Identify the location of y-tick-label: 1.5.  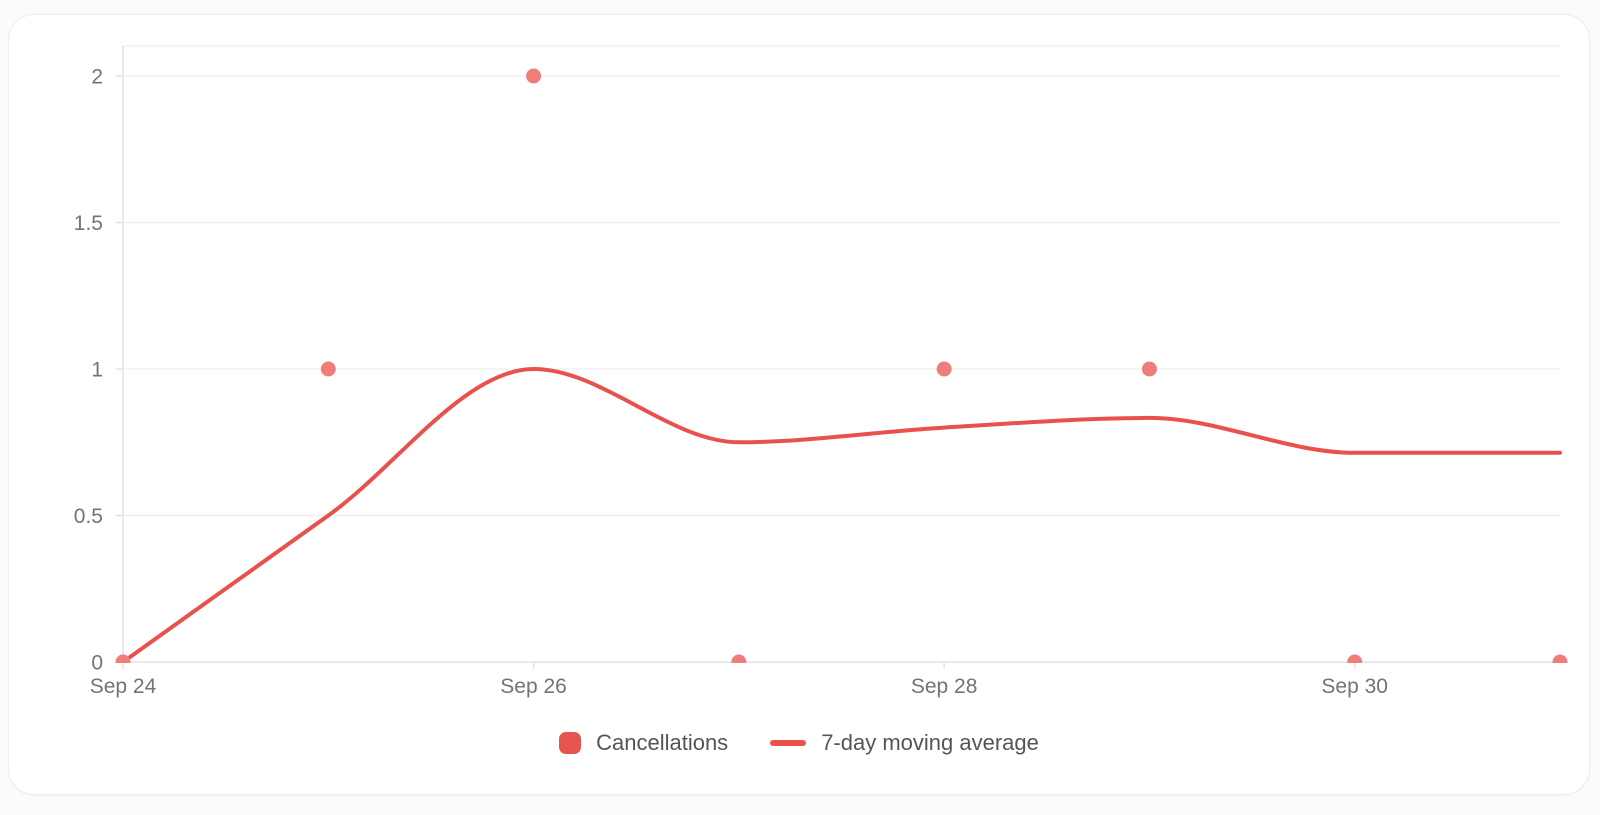
(88, 223).